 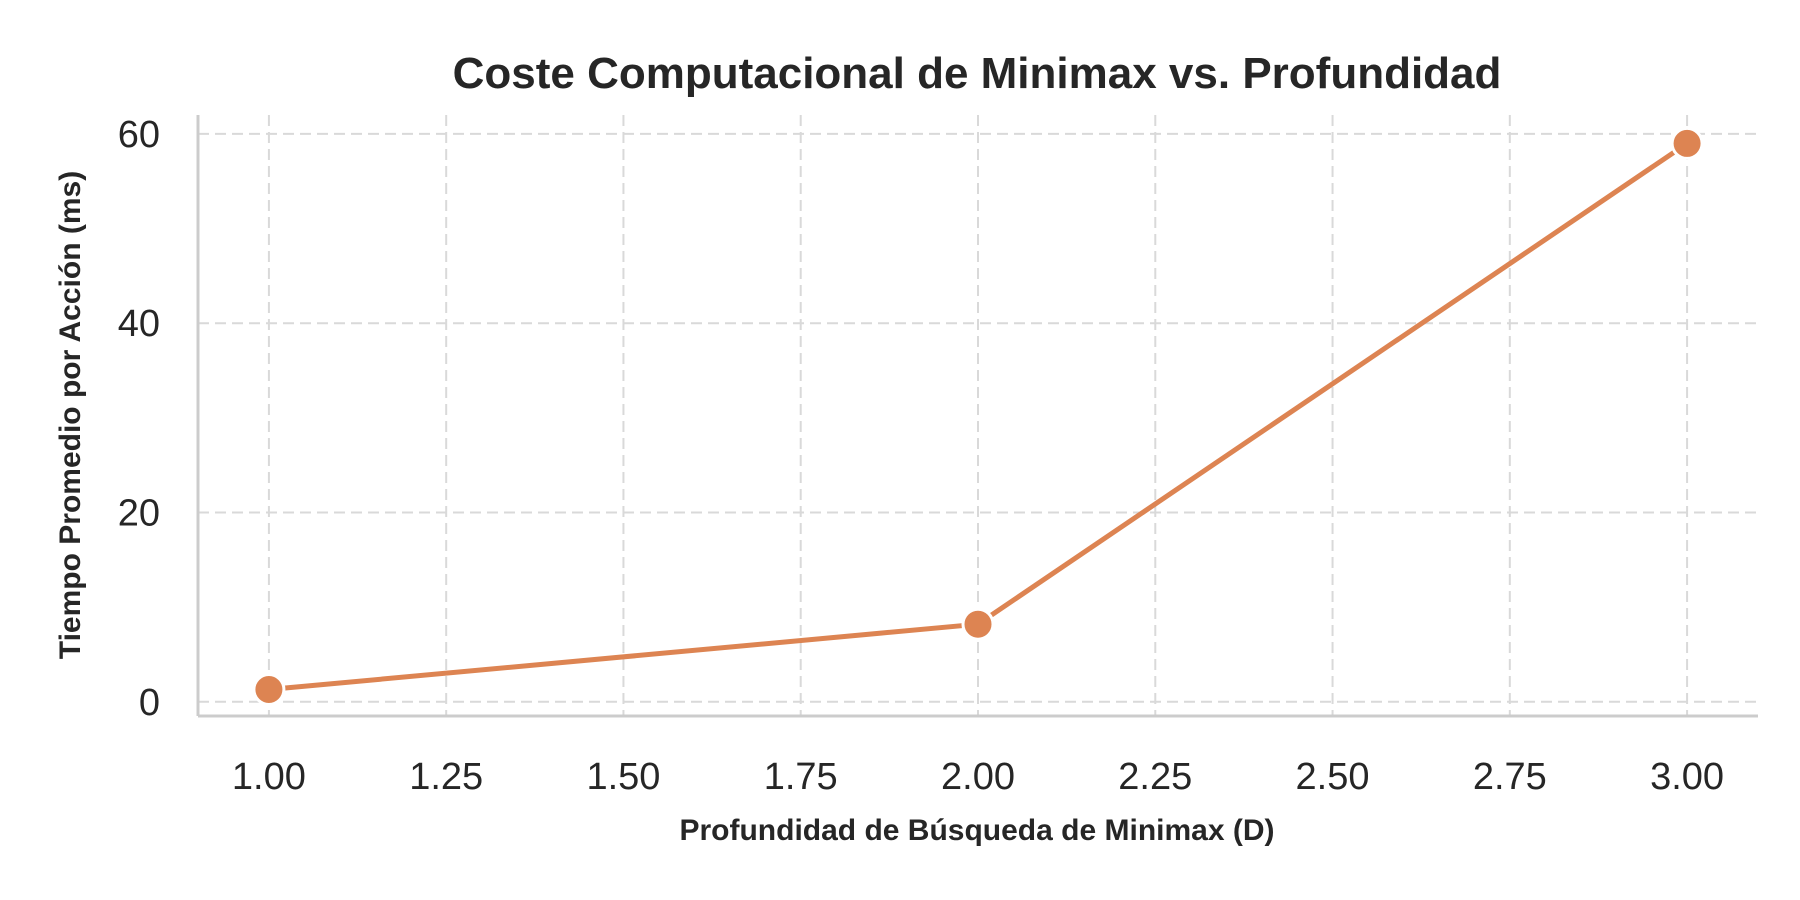 What do you see at coordinates (149, 703) in the screenshot?
I see `y-tick-label: 0` at bounding box center [149, 703].